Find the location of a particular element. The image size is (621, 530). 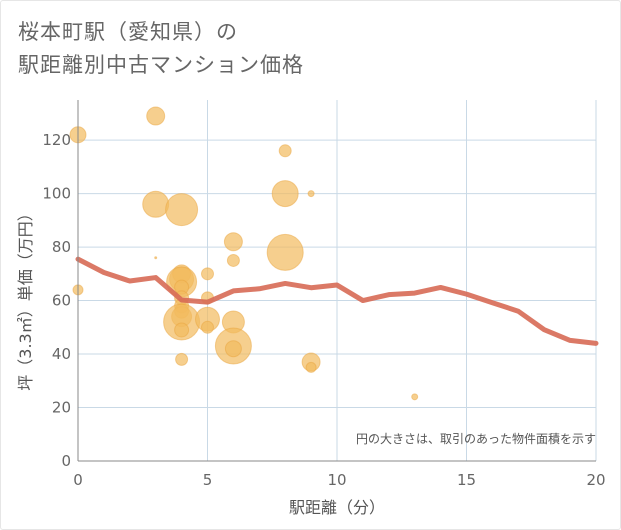

y-tick-label: 60 is located at coordinates (61, 301).